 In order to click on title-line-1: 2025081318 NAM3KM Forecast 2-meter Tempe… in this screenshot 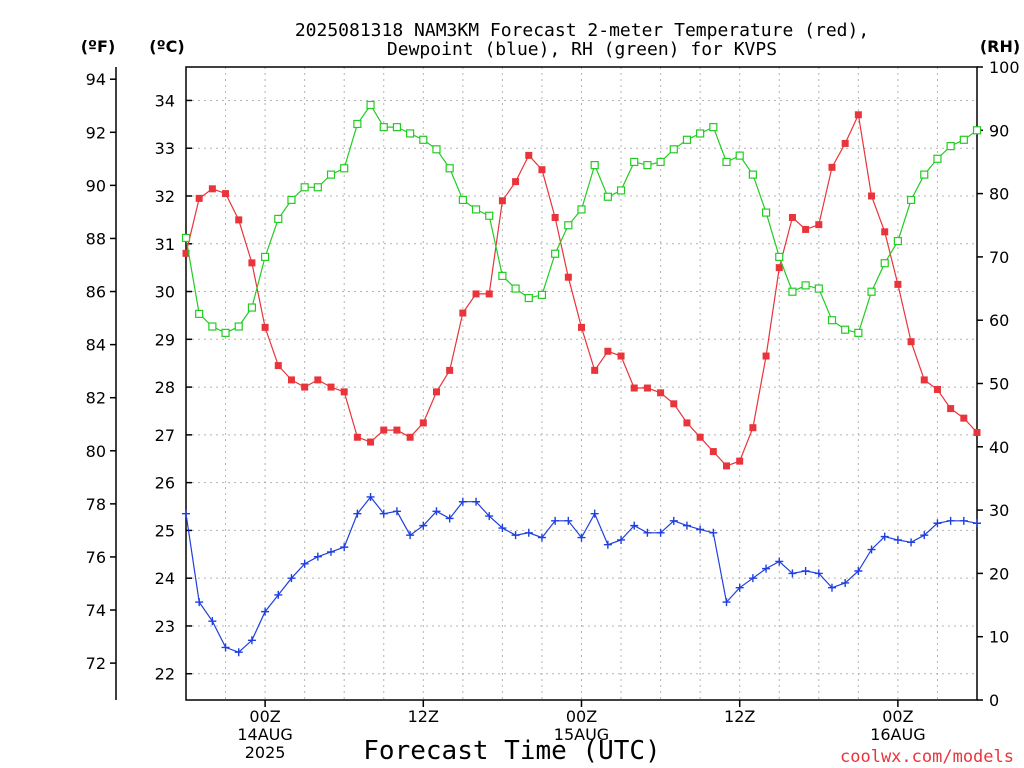, I will do `click(582, 30)`.